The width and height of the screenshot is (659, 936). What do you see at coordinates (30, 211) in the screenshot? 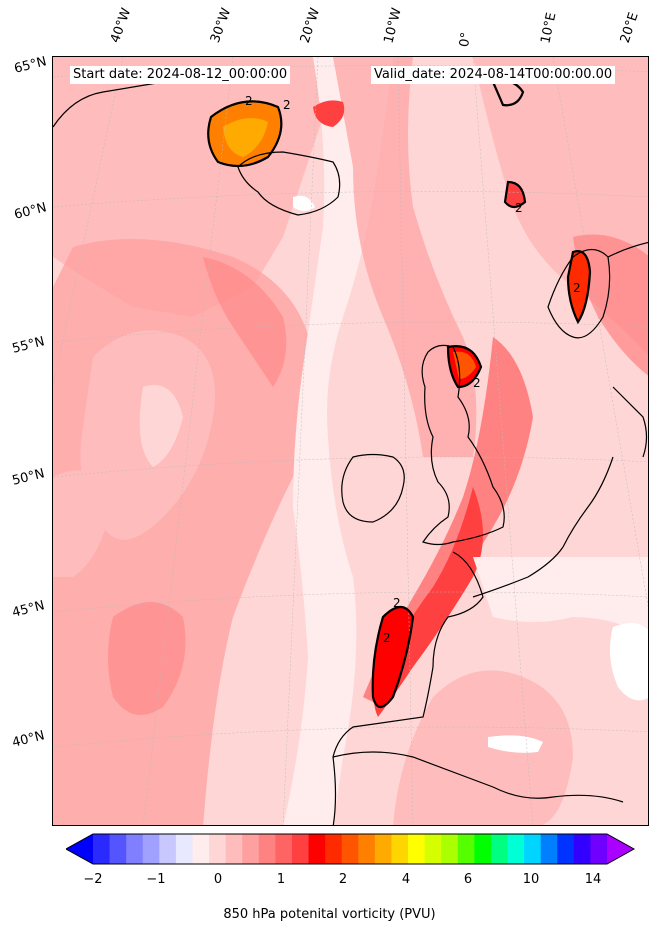
I see `lat-label: 60°N` at bounding box center [30, 211].